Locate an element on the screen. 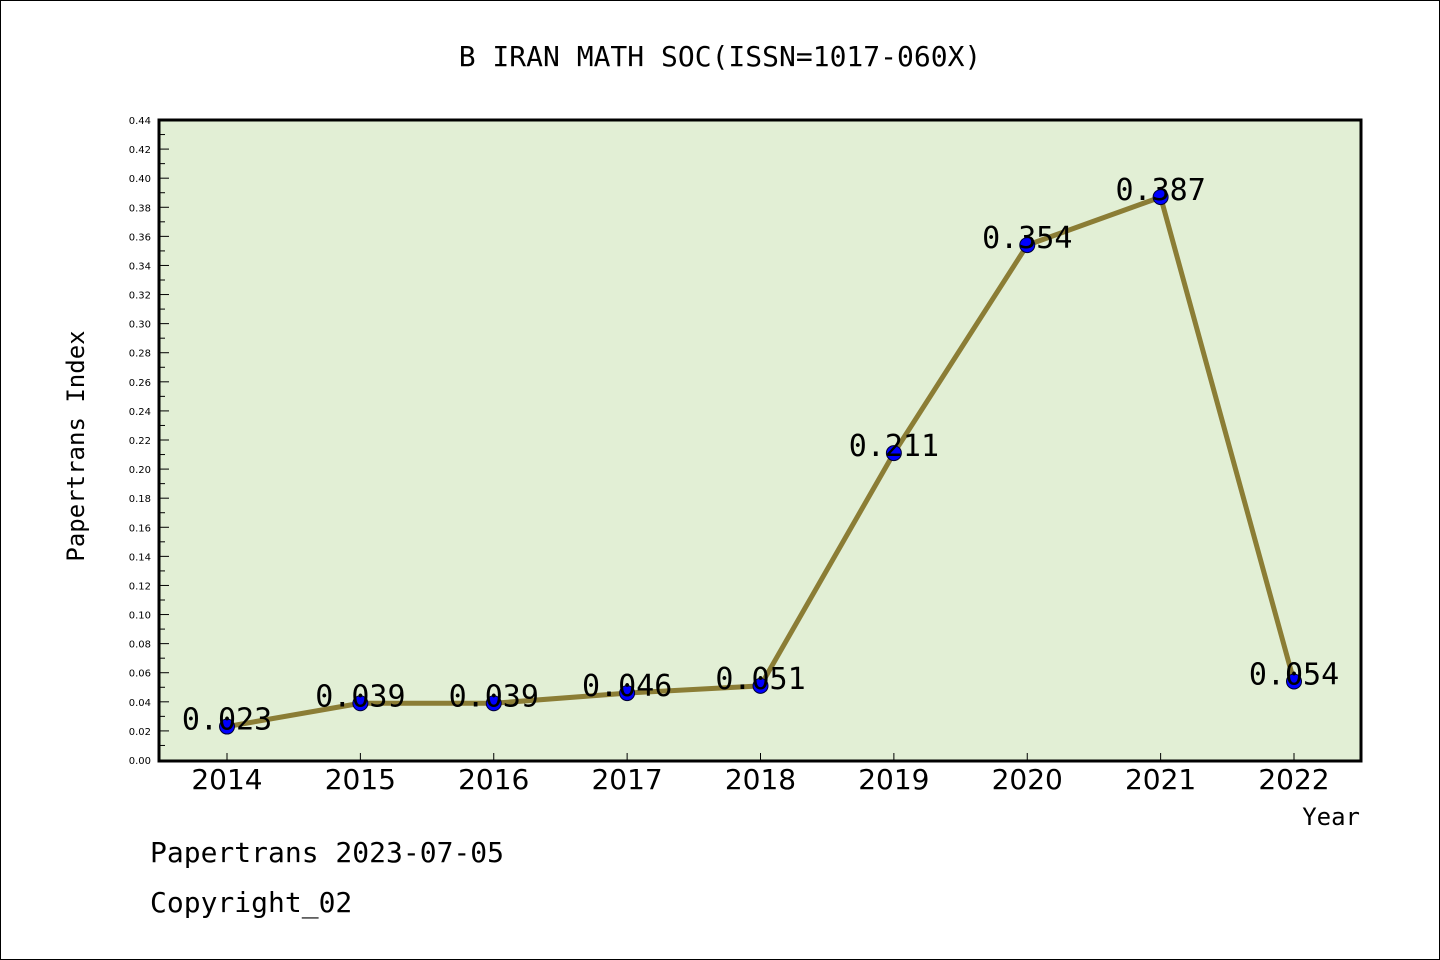 Image resolution: width=1440 pixels, height=960 pixels. data-label: 0.387 is located at coordinates (1160, 190).